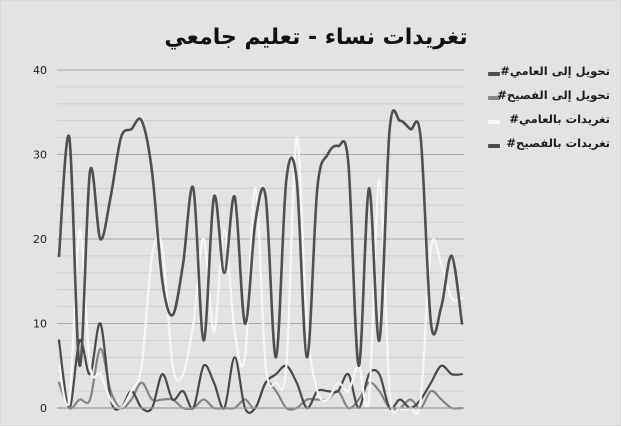 Image resolution: width=621 pixels, height=427 pixels. What do you see at coordinates (40, 70) in the screenshot?
I see `y-tick-label: 40` at bounding box center [40, 70].